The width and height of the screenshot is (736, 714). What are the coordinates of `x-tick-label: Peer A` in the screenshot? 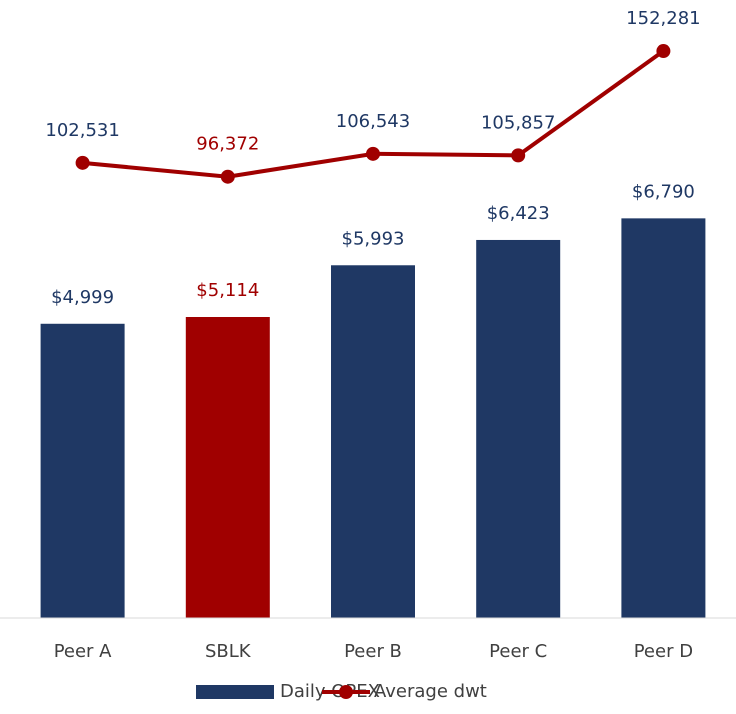 It's located at (83, 651).